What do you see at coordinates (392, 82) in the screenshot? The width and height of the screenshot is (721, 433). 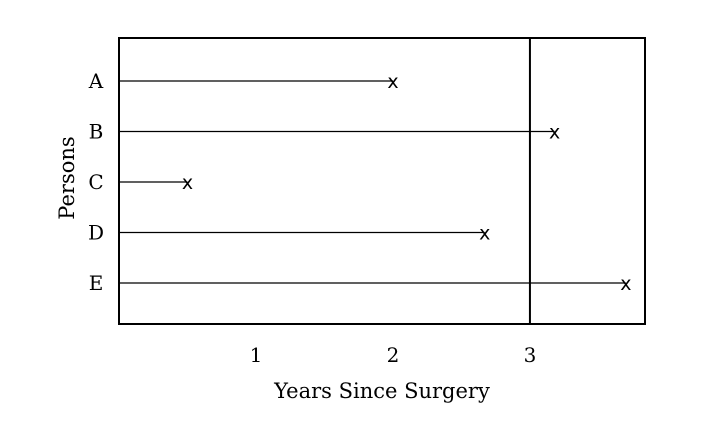 I see `event-marker-a: x` at bounding box center [392, 82].